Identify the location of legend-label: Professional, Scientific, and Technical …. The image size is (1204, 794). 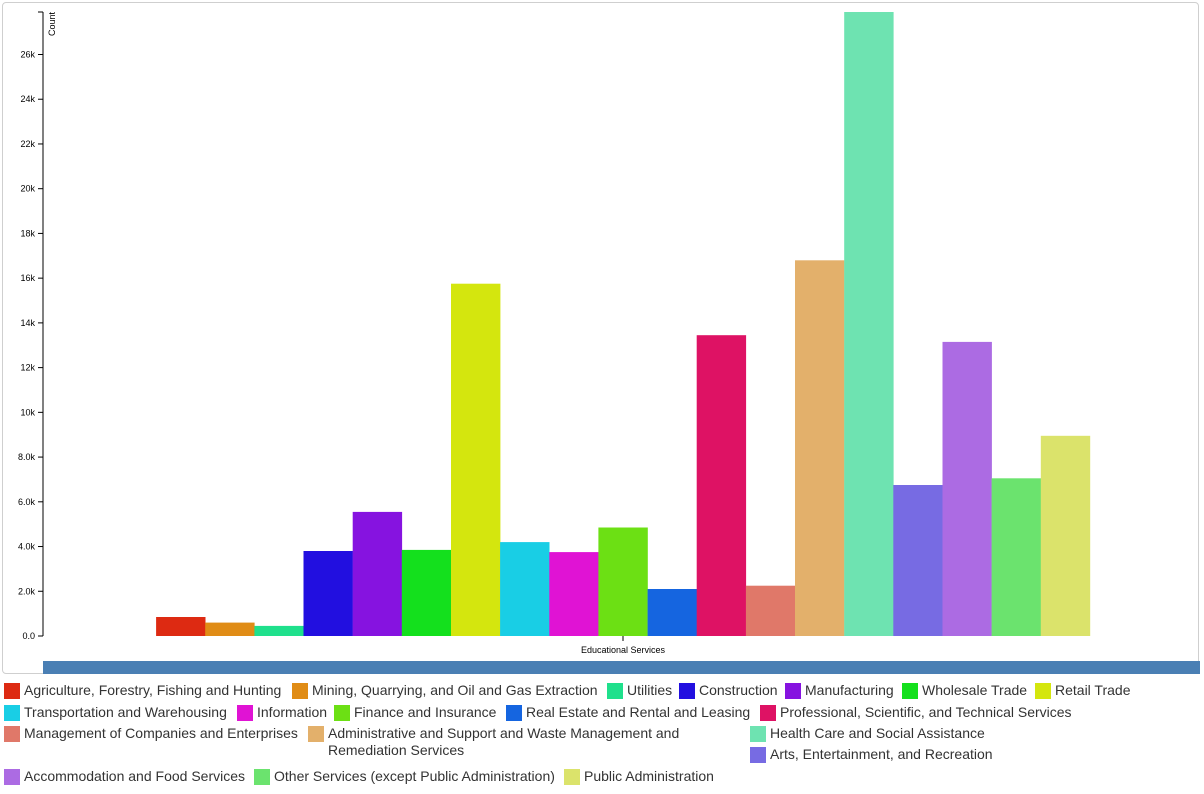
(926, 712).